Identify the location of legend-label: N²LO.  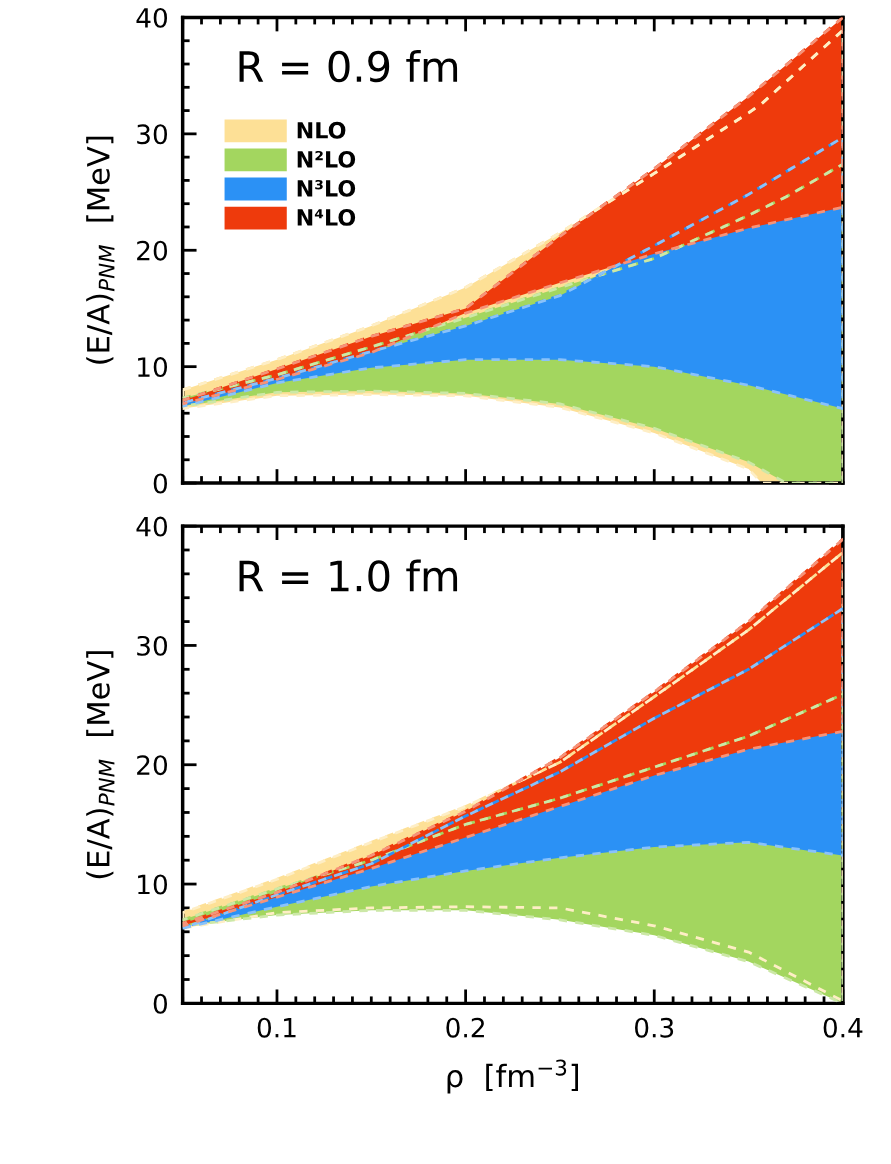
(326, 159).